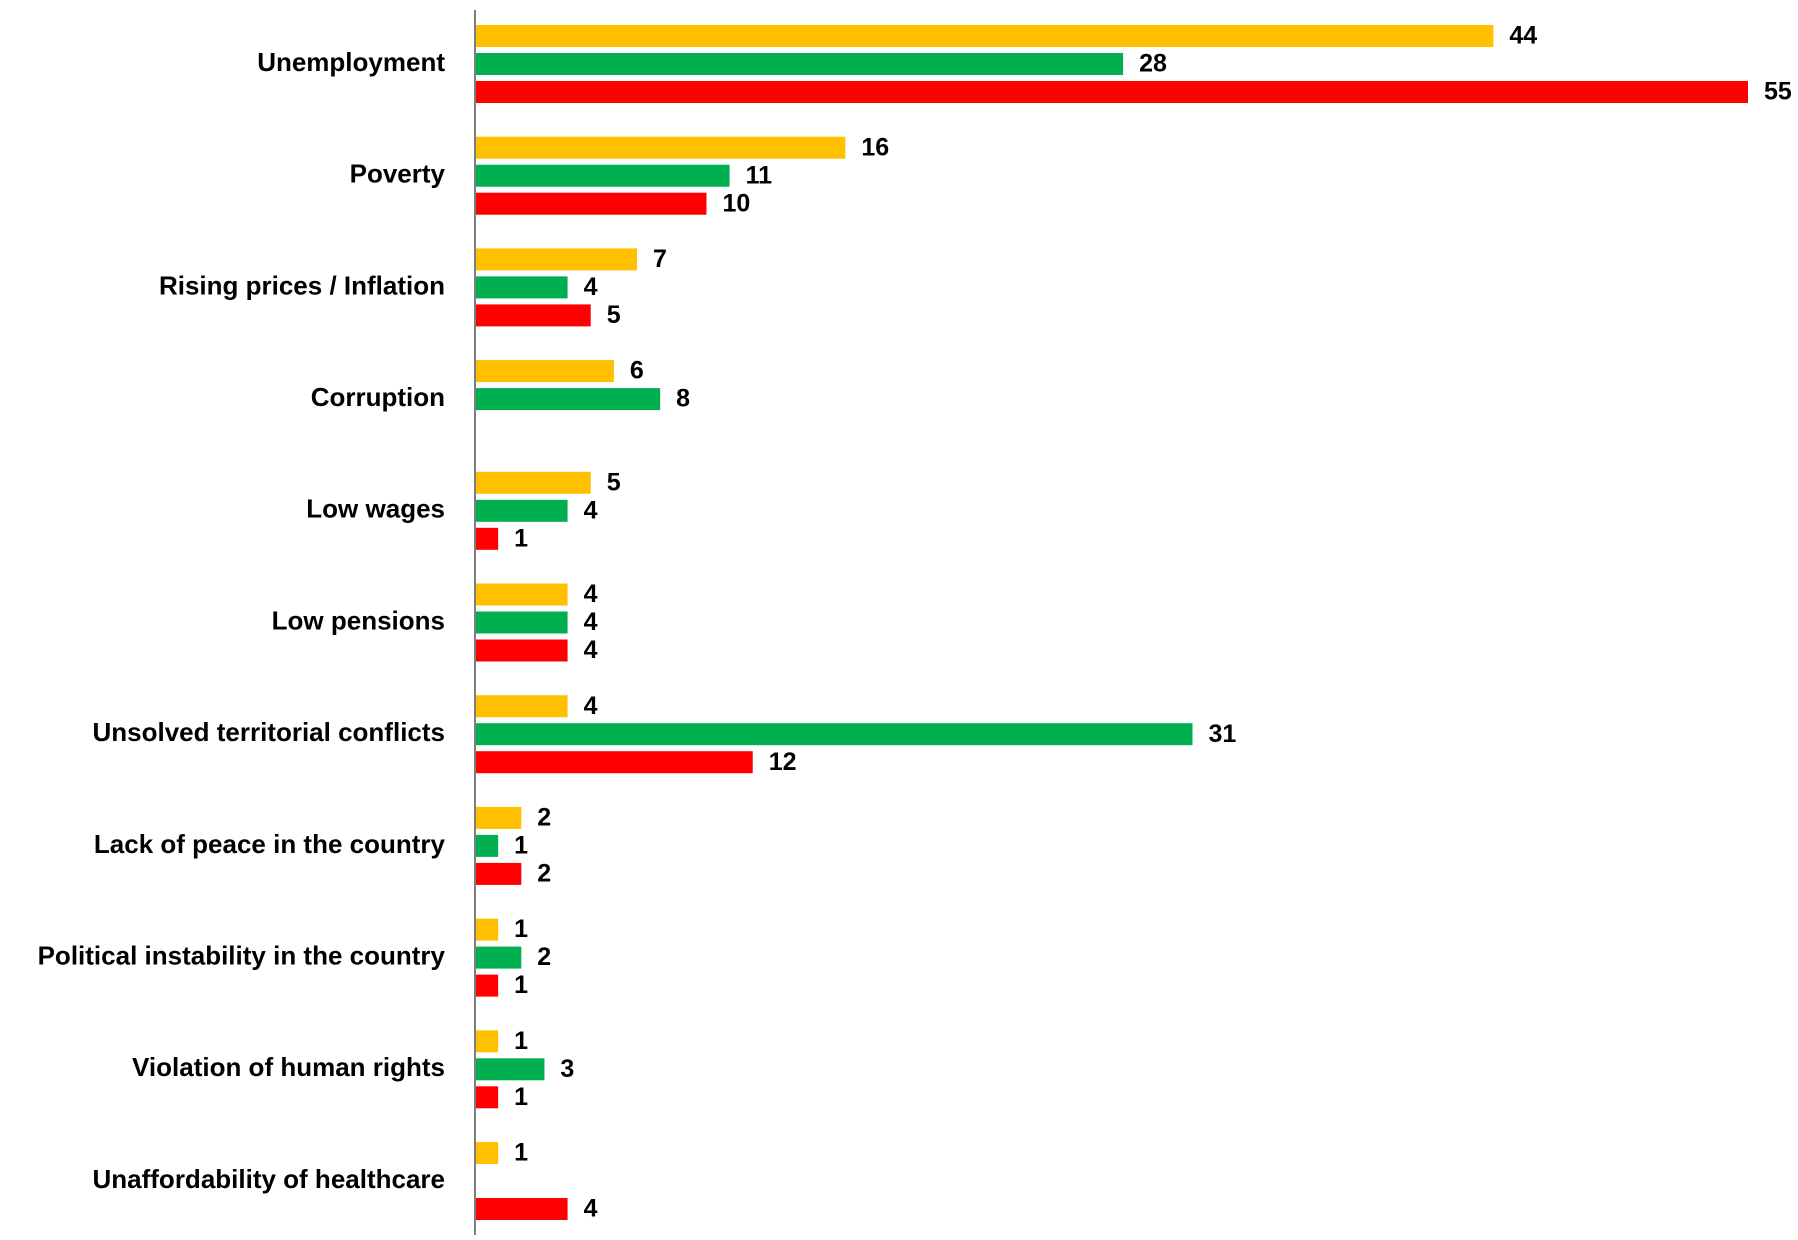  Describe the element at coordinates (1523, 36) in the screenshot. I see `value-label-unemployment-series-1: 44` at that location.